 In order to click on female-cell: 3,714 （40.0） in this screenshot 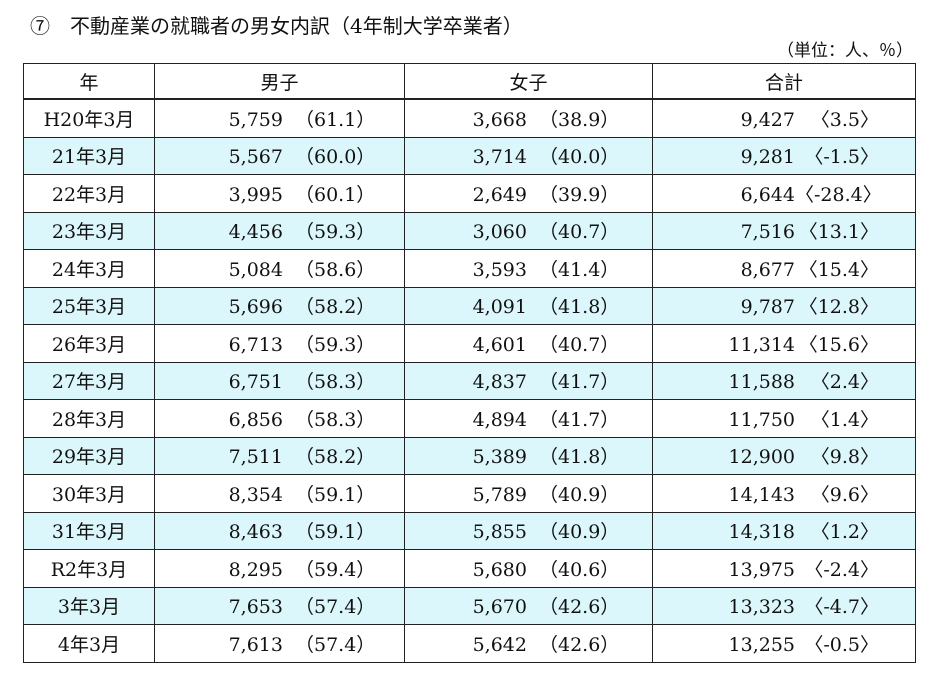, I will do `click(528, 155)`.